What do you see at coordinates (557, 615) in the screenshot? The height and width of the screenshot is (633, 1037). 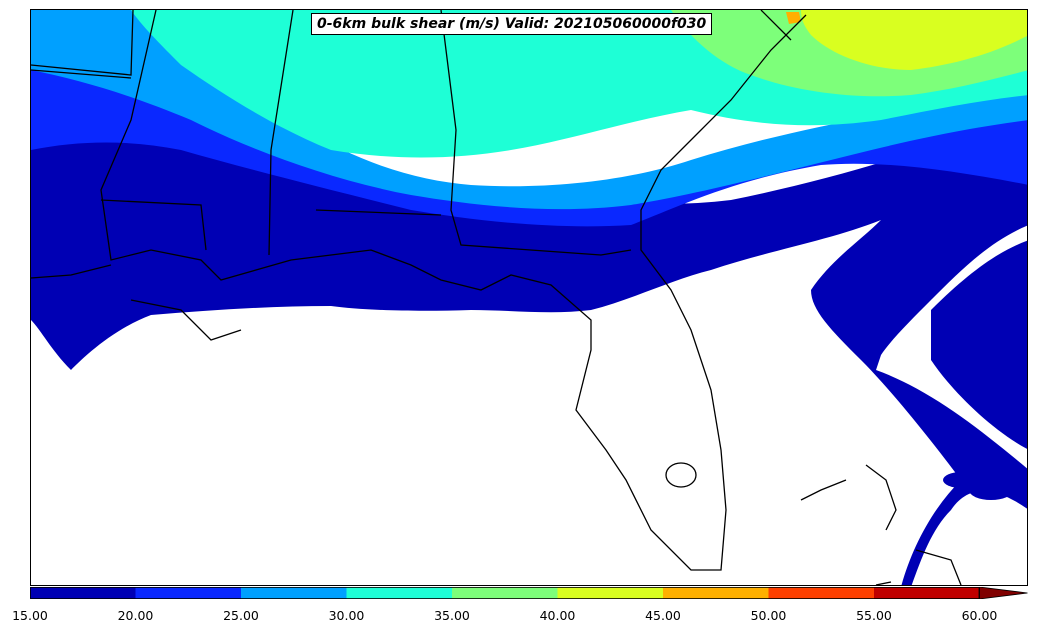 I see `colorbar-tick-label: 40.00` at bounding box center [557, 615].